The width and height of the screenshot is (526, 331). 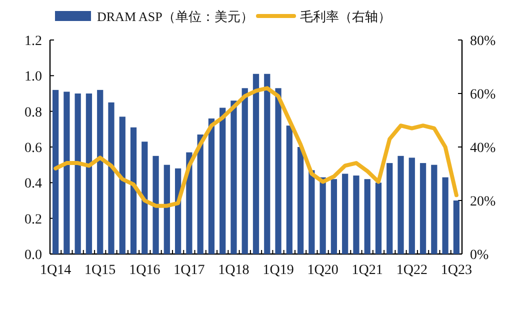 What do you see at coordinates (56, 270) in the screenshot?
I see `x-tick-label: 1Q14` at bounding box center [56, 270].